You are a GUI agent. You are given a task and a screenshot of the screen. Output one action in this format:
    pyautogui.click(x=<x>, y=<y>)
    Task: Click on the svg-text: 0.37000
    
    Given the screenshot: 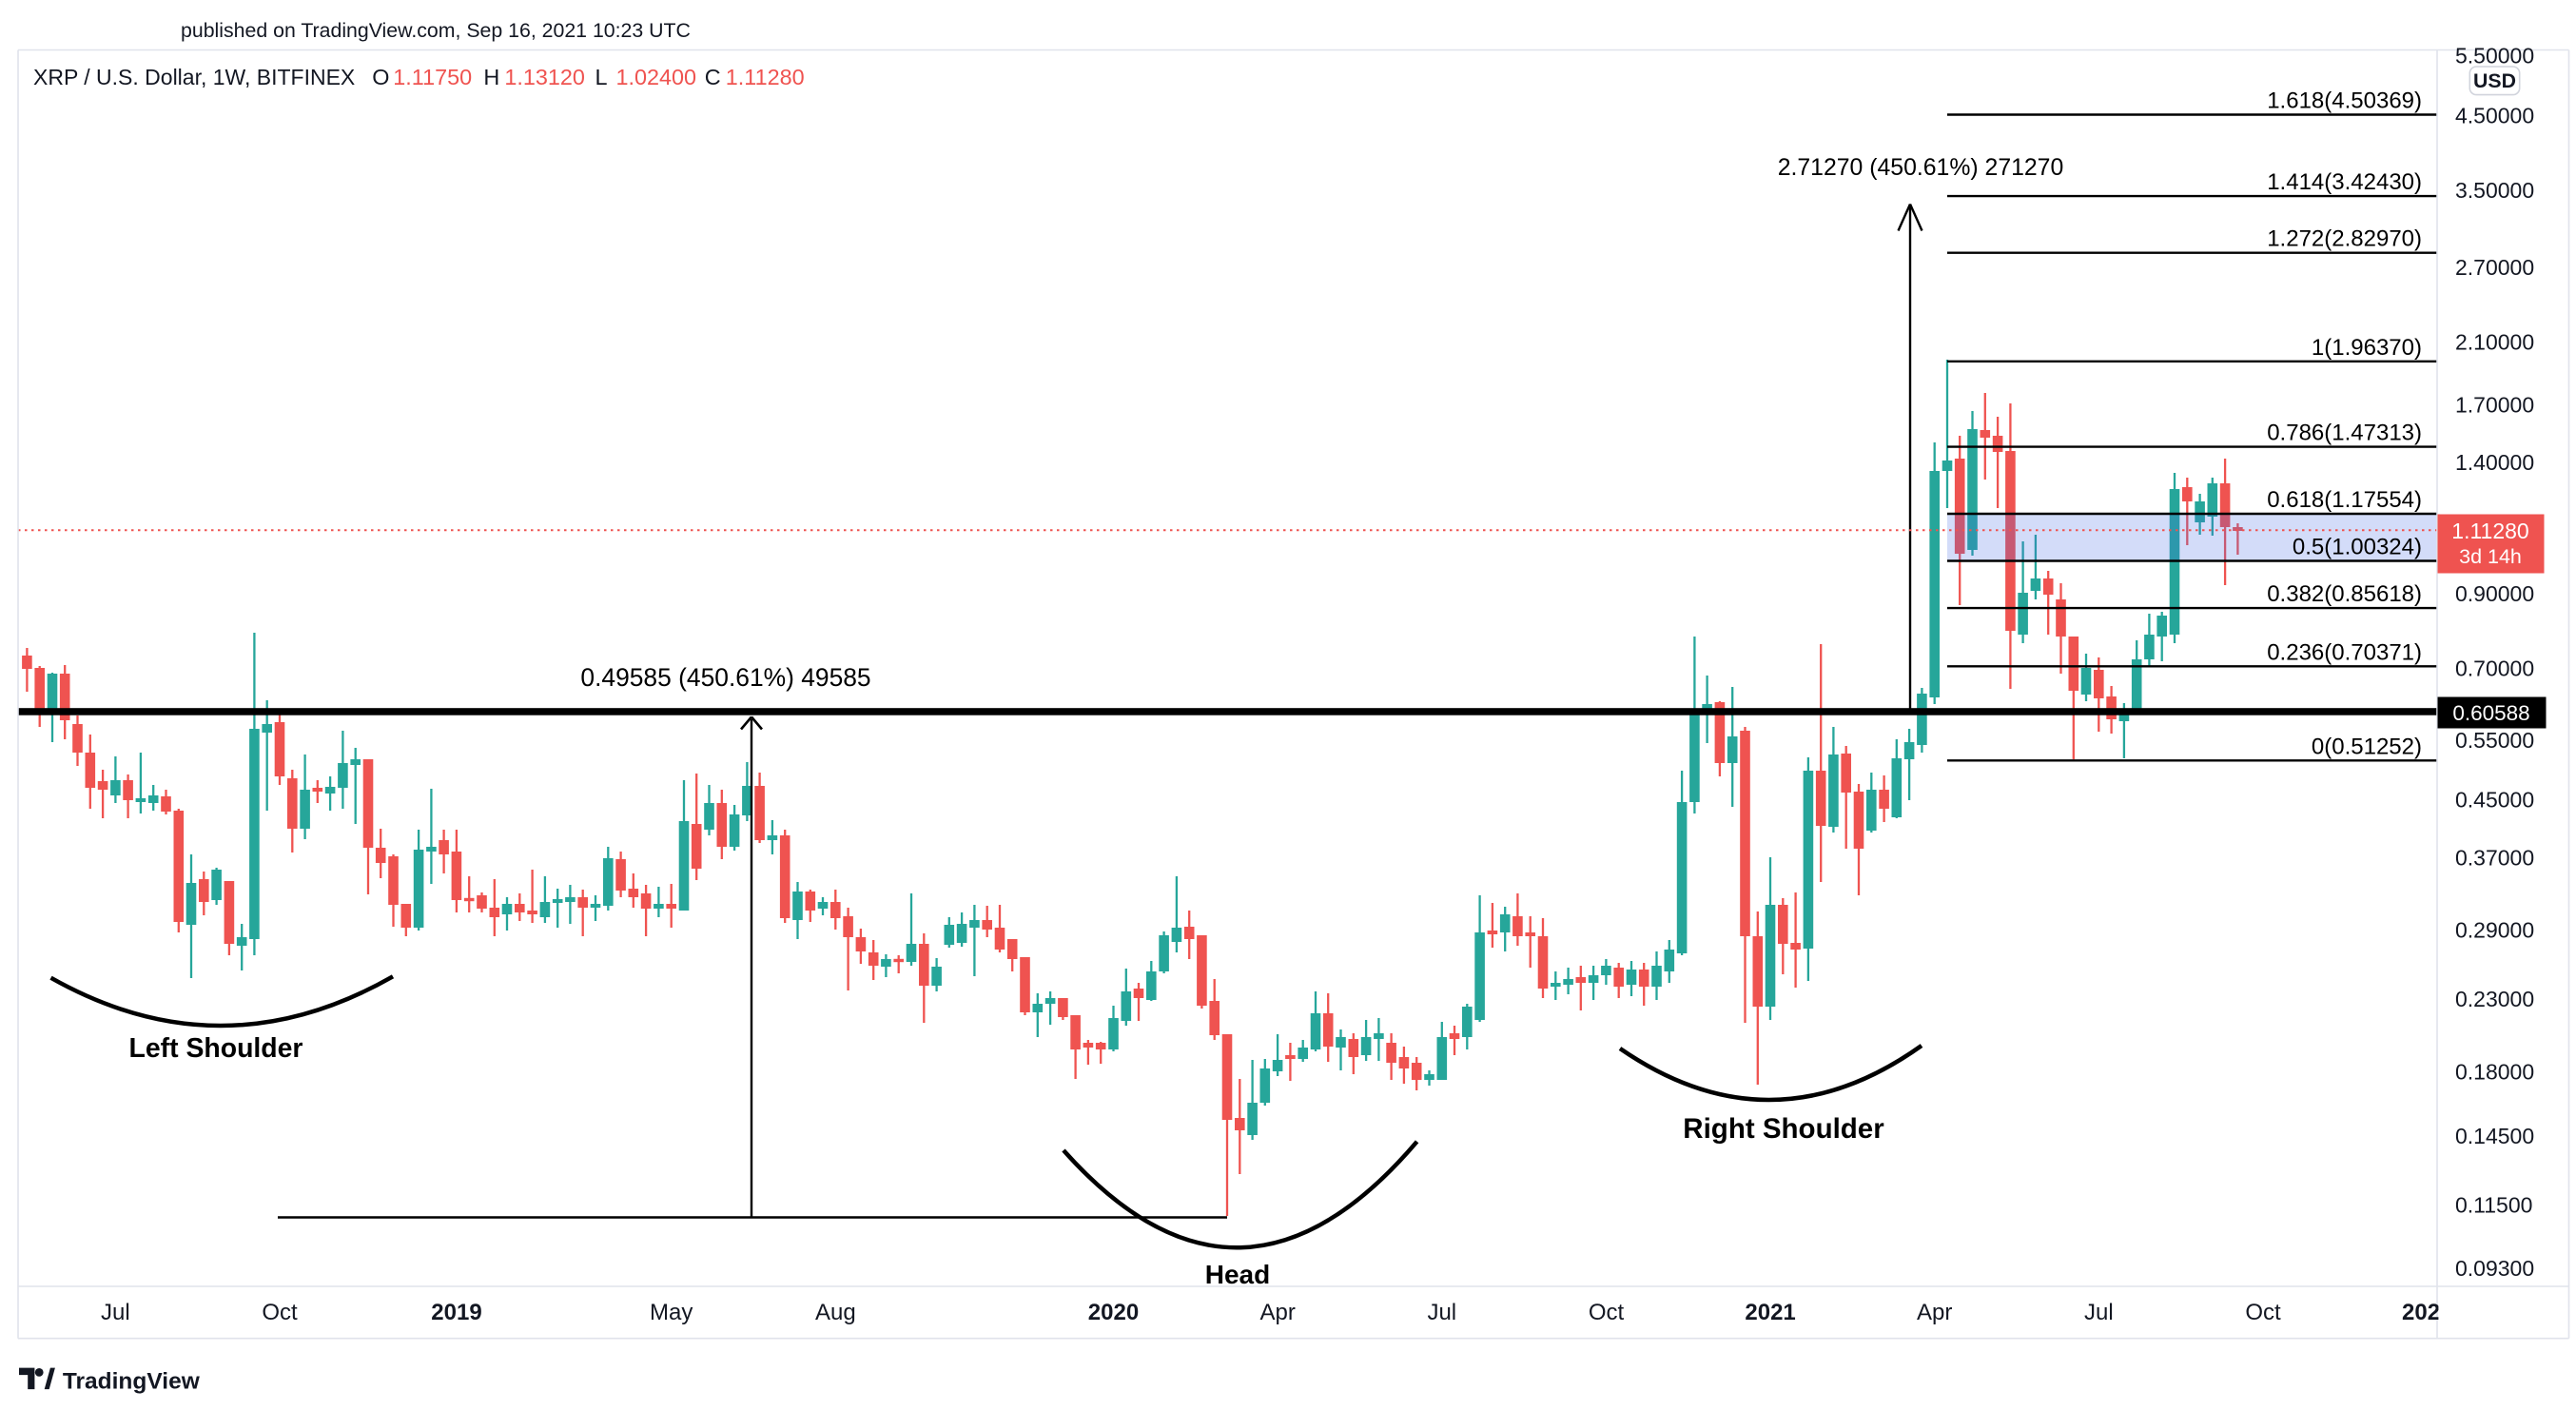 What is the action you would take?
    pyautogui.click(x=2494, y=858)
    